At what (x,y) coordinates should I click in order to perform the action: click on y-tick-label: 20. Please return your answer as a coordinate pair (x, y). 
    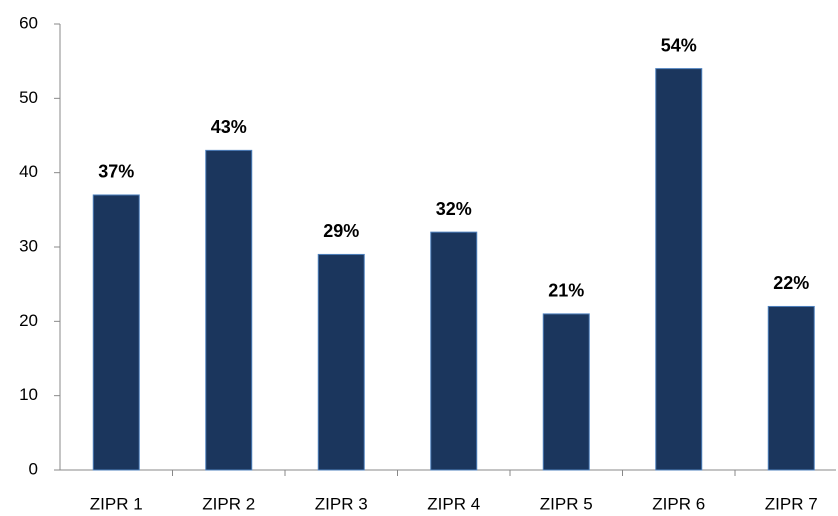
    Looking at the image, I should click on (28, 320).